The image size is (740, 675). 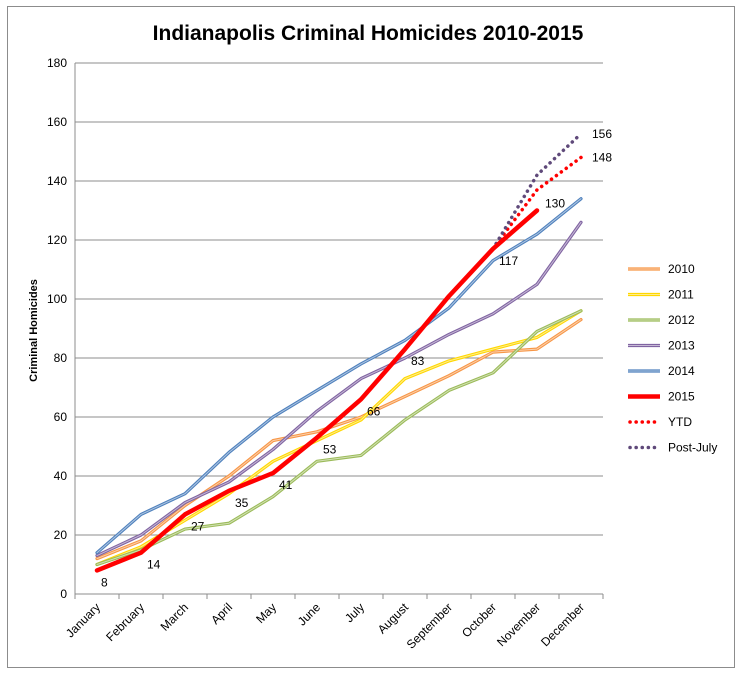 I want to click on data-label: 83, so click(x=418, y=361).